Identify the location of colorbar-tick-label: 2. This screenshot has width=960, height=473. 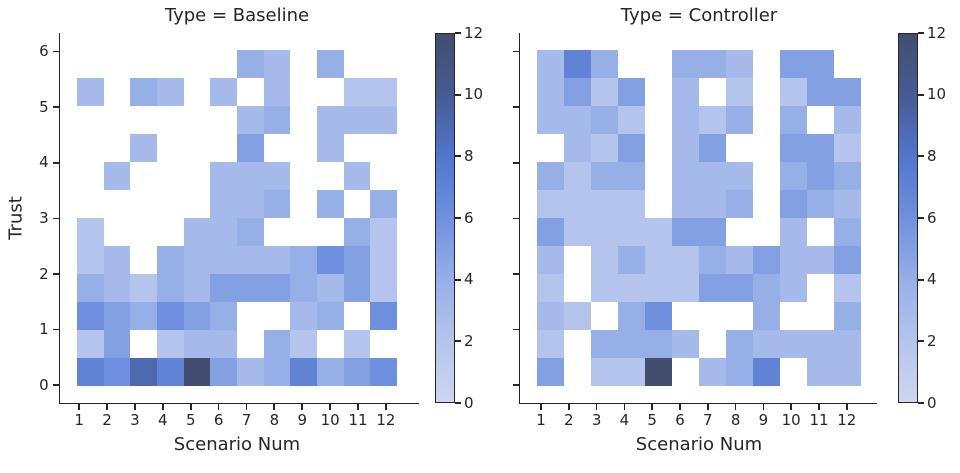
(932, 340).